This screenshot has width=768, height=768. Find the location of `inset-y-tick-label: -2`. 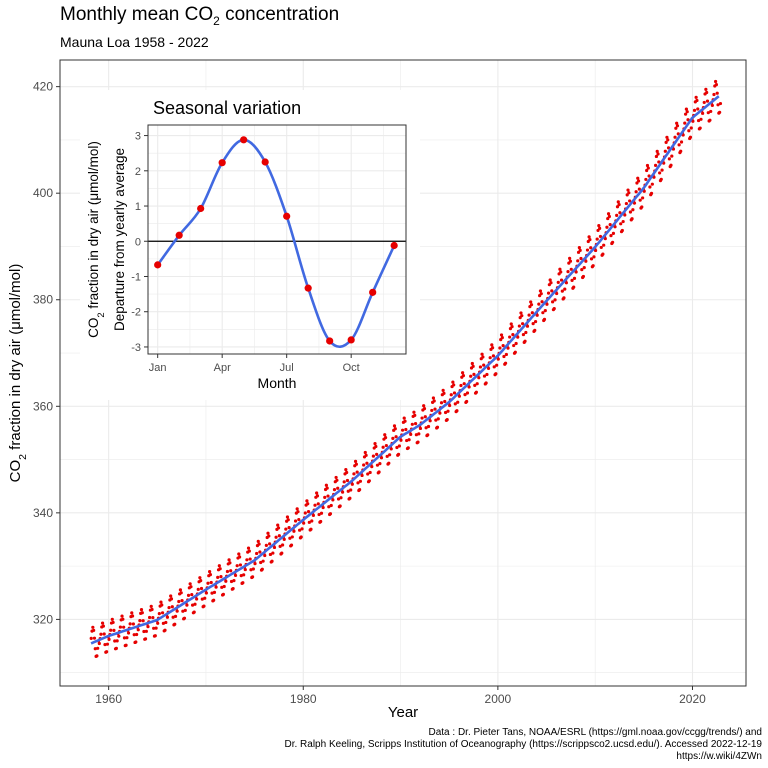

inset-y-tick-label: -2 is located at coordinates (136, 313).